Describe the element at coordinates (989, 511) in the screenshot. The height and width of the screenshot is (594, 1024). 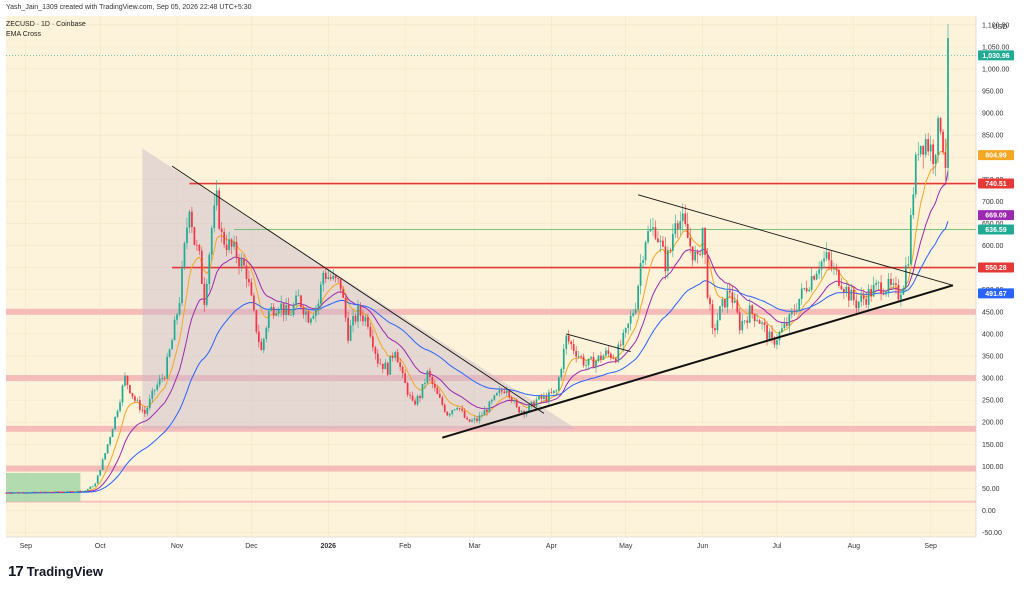
I see `price-tick-label: 0.00` at that location.